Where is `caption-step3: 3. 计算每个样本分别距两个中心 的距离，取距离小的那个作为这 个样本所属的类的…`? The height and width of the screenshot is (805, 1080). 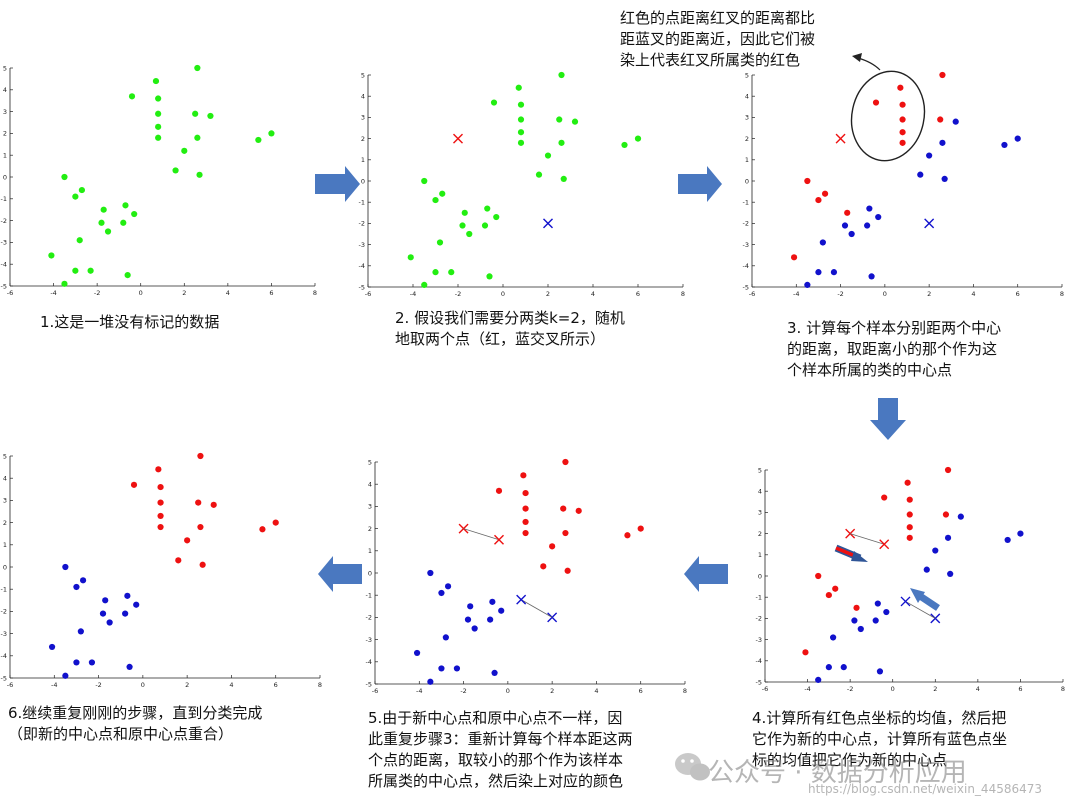
caption-step3: 3. 计算每个样本分别距两个中心 的距离，取距离小的那个作为这 个样本所属的类的… is located at coordinates (894, 349).